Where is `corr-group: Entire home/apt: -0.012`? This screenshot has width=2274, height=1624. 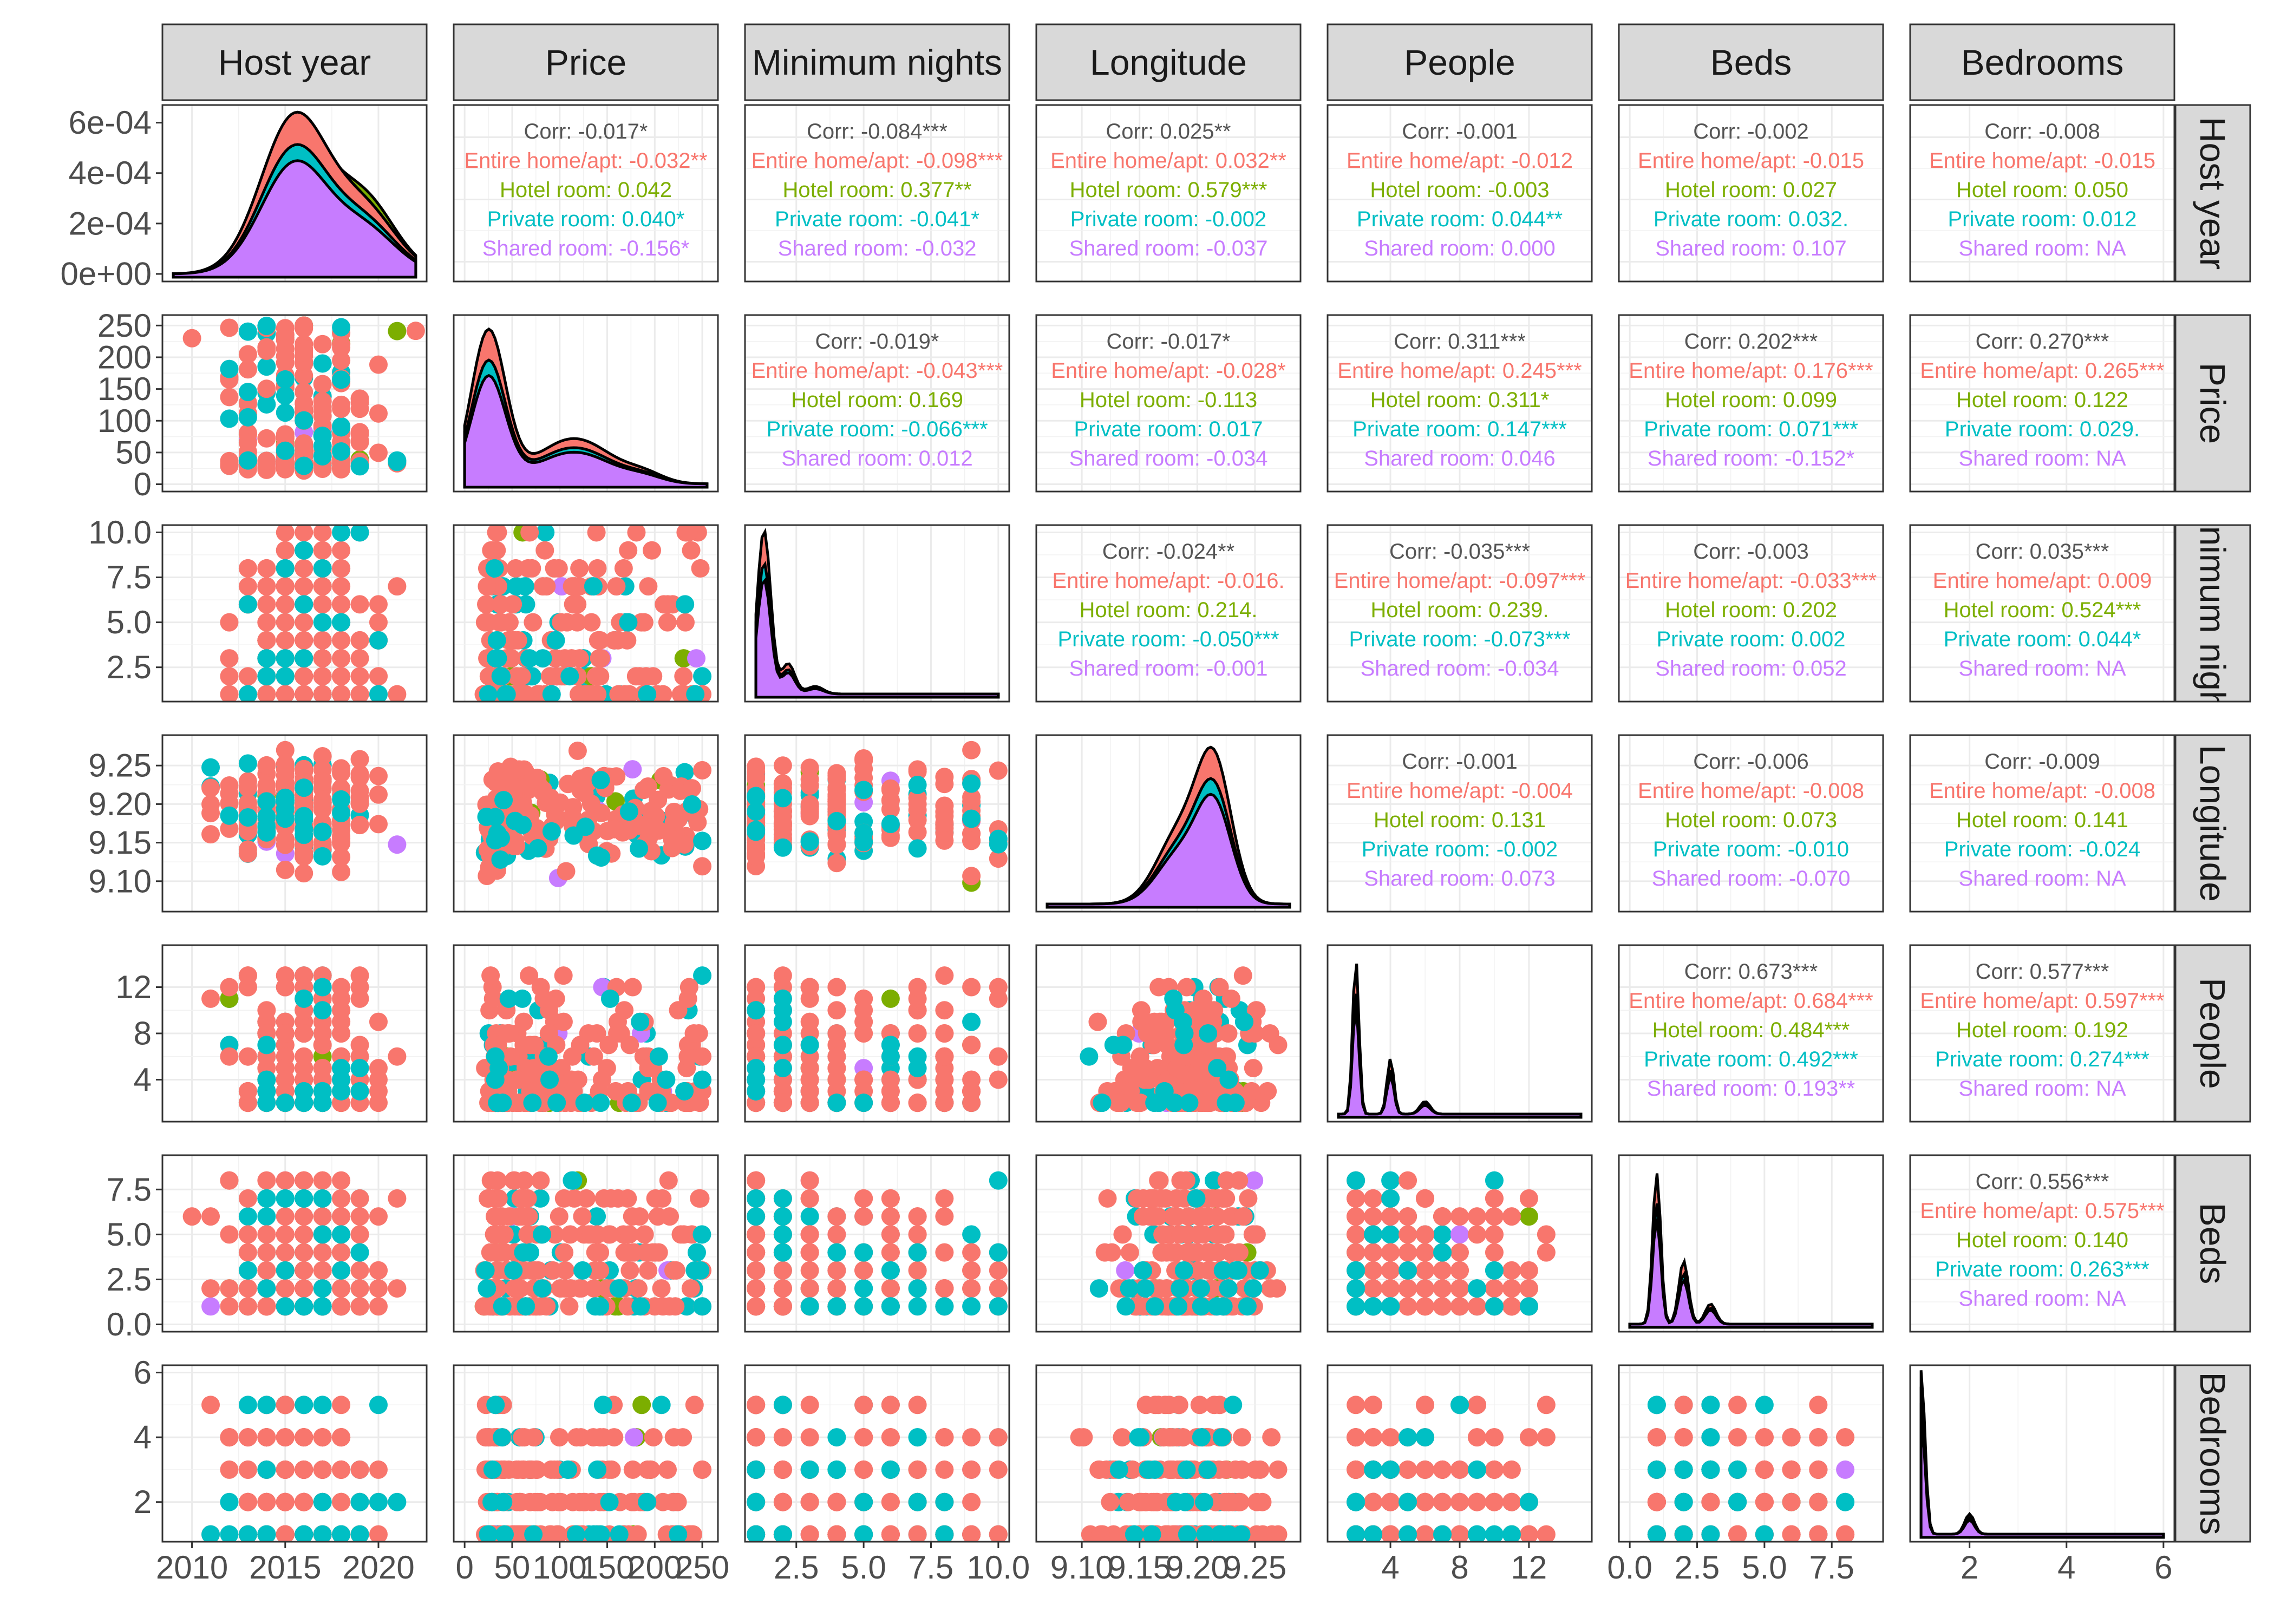 corr-group: Entire home/apt: -0.012 is located at coordinates (1460, 161).